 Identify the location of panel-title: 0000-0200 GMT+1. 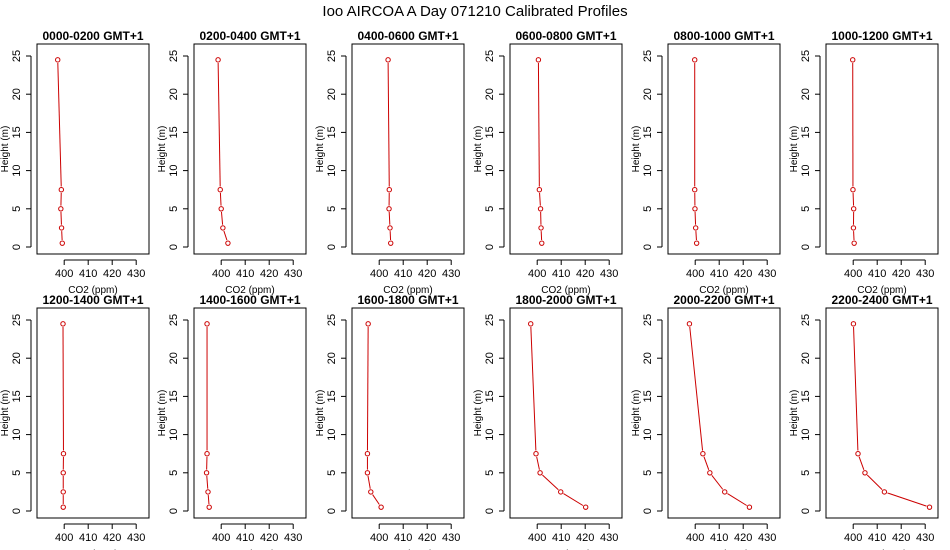
(92, 36).